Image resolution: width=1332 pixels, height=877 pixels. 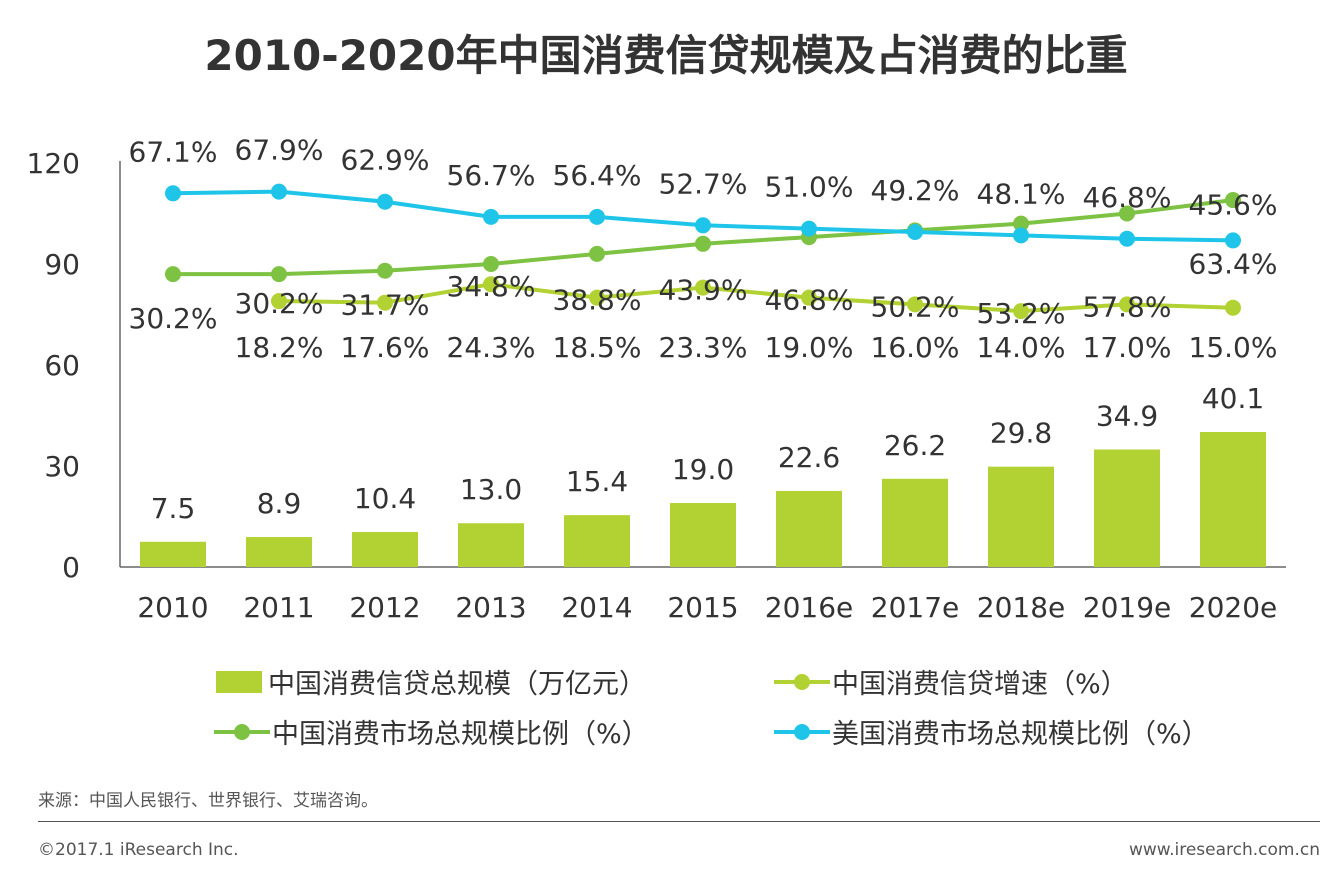 I want to click on credit-growth-label: 17.0%, so click(x=1127, y=347).